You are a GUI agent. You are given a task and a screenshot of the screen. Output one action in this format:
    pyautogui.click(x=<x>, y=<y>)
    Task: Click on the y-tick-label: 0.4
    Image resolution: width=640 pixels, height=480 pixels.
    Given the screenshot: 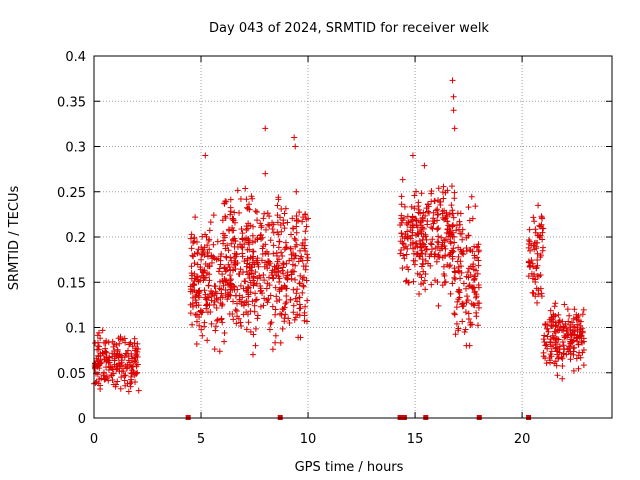 What is the action you would take?
    pyautogui.click(x=75, y=57)
    